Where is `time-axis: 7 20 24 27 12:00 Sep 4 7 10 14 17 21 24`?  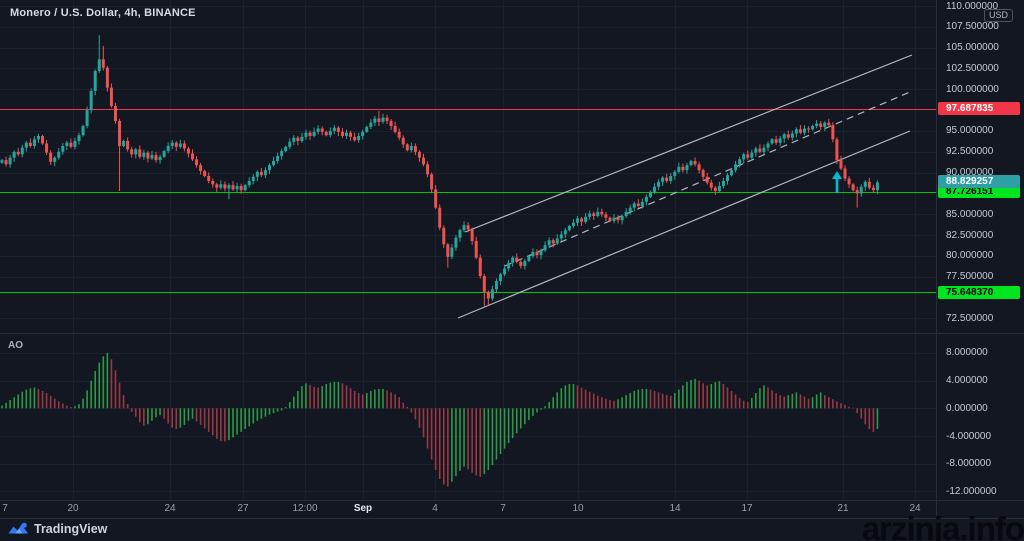
time-axis: 7 20 24 27 12:00 Sep 4 7 10 14 17 21 24 is located at coordinates (512, 509).